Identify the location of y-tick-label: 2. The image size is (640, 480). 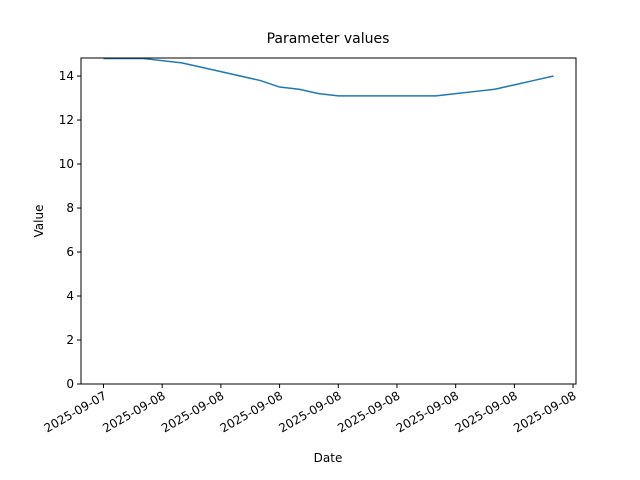
(70, 340).